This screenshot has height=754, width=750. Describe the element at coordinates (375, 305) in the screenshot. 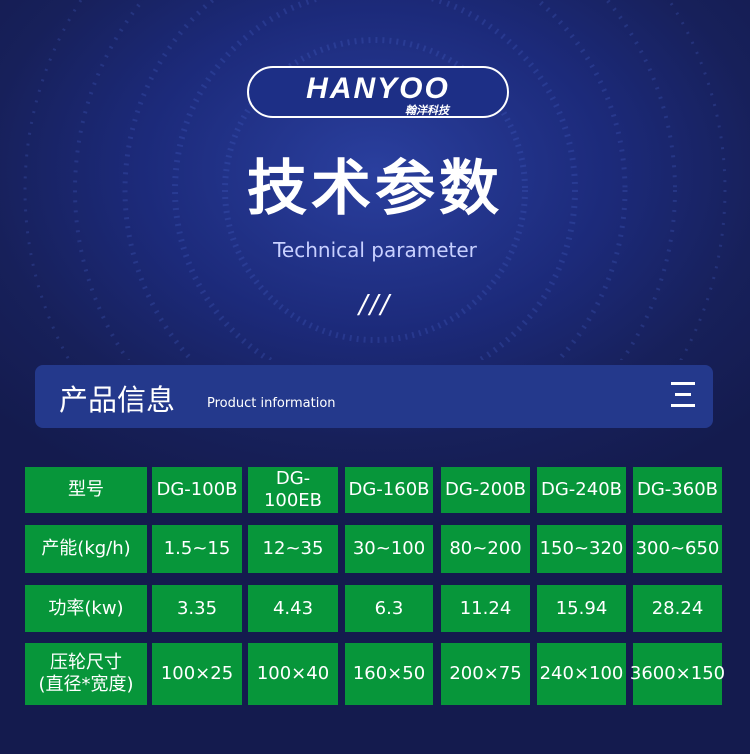

I see `slashes-decoration: ///` at that location.